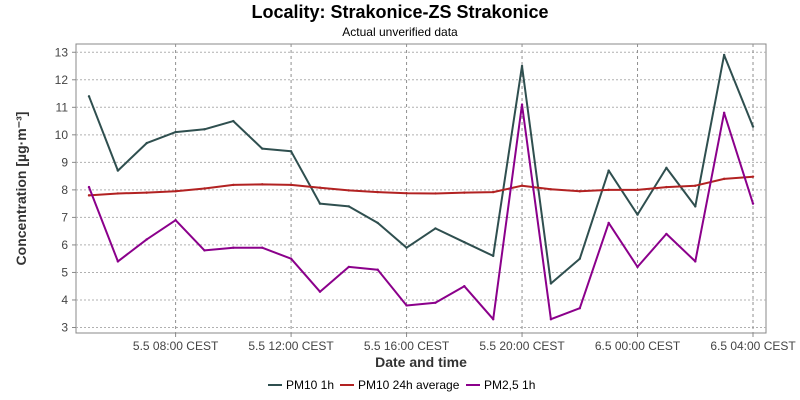 The image size is (800, 400). I want to click on y-tick-label: 5, so click(64, 272).